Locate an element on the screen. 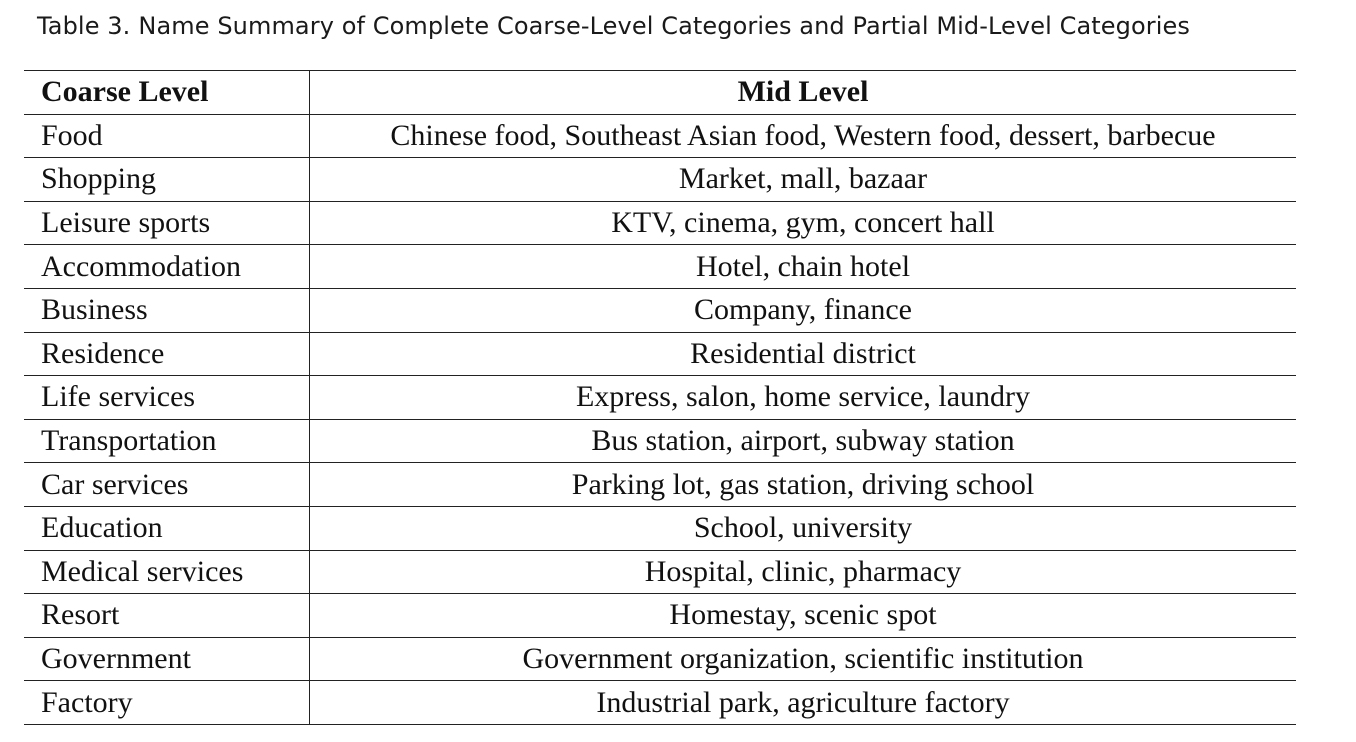 This screenshot has width=1356, height=742. mid-cell: Hotel, chain hotel is located at coordinates (802, 266).